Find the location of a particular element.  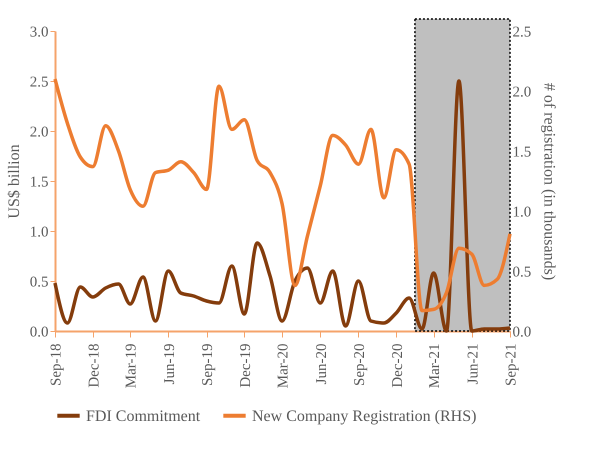

legend-label: FDI Commitment is located at coordinates (143, 416).